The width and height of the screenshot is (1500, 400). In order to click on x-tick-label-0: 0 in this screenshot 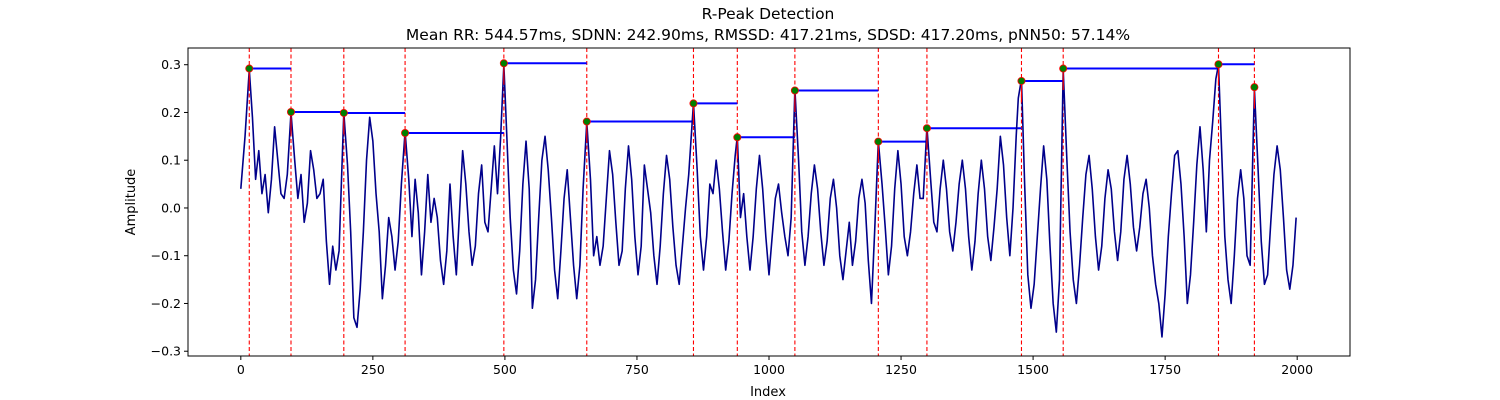, I will do `click(241, 369)`.